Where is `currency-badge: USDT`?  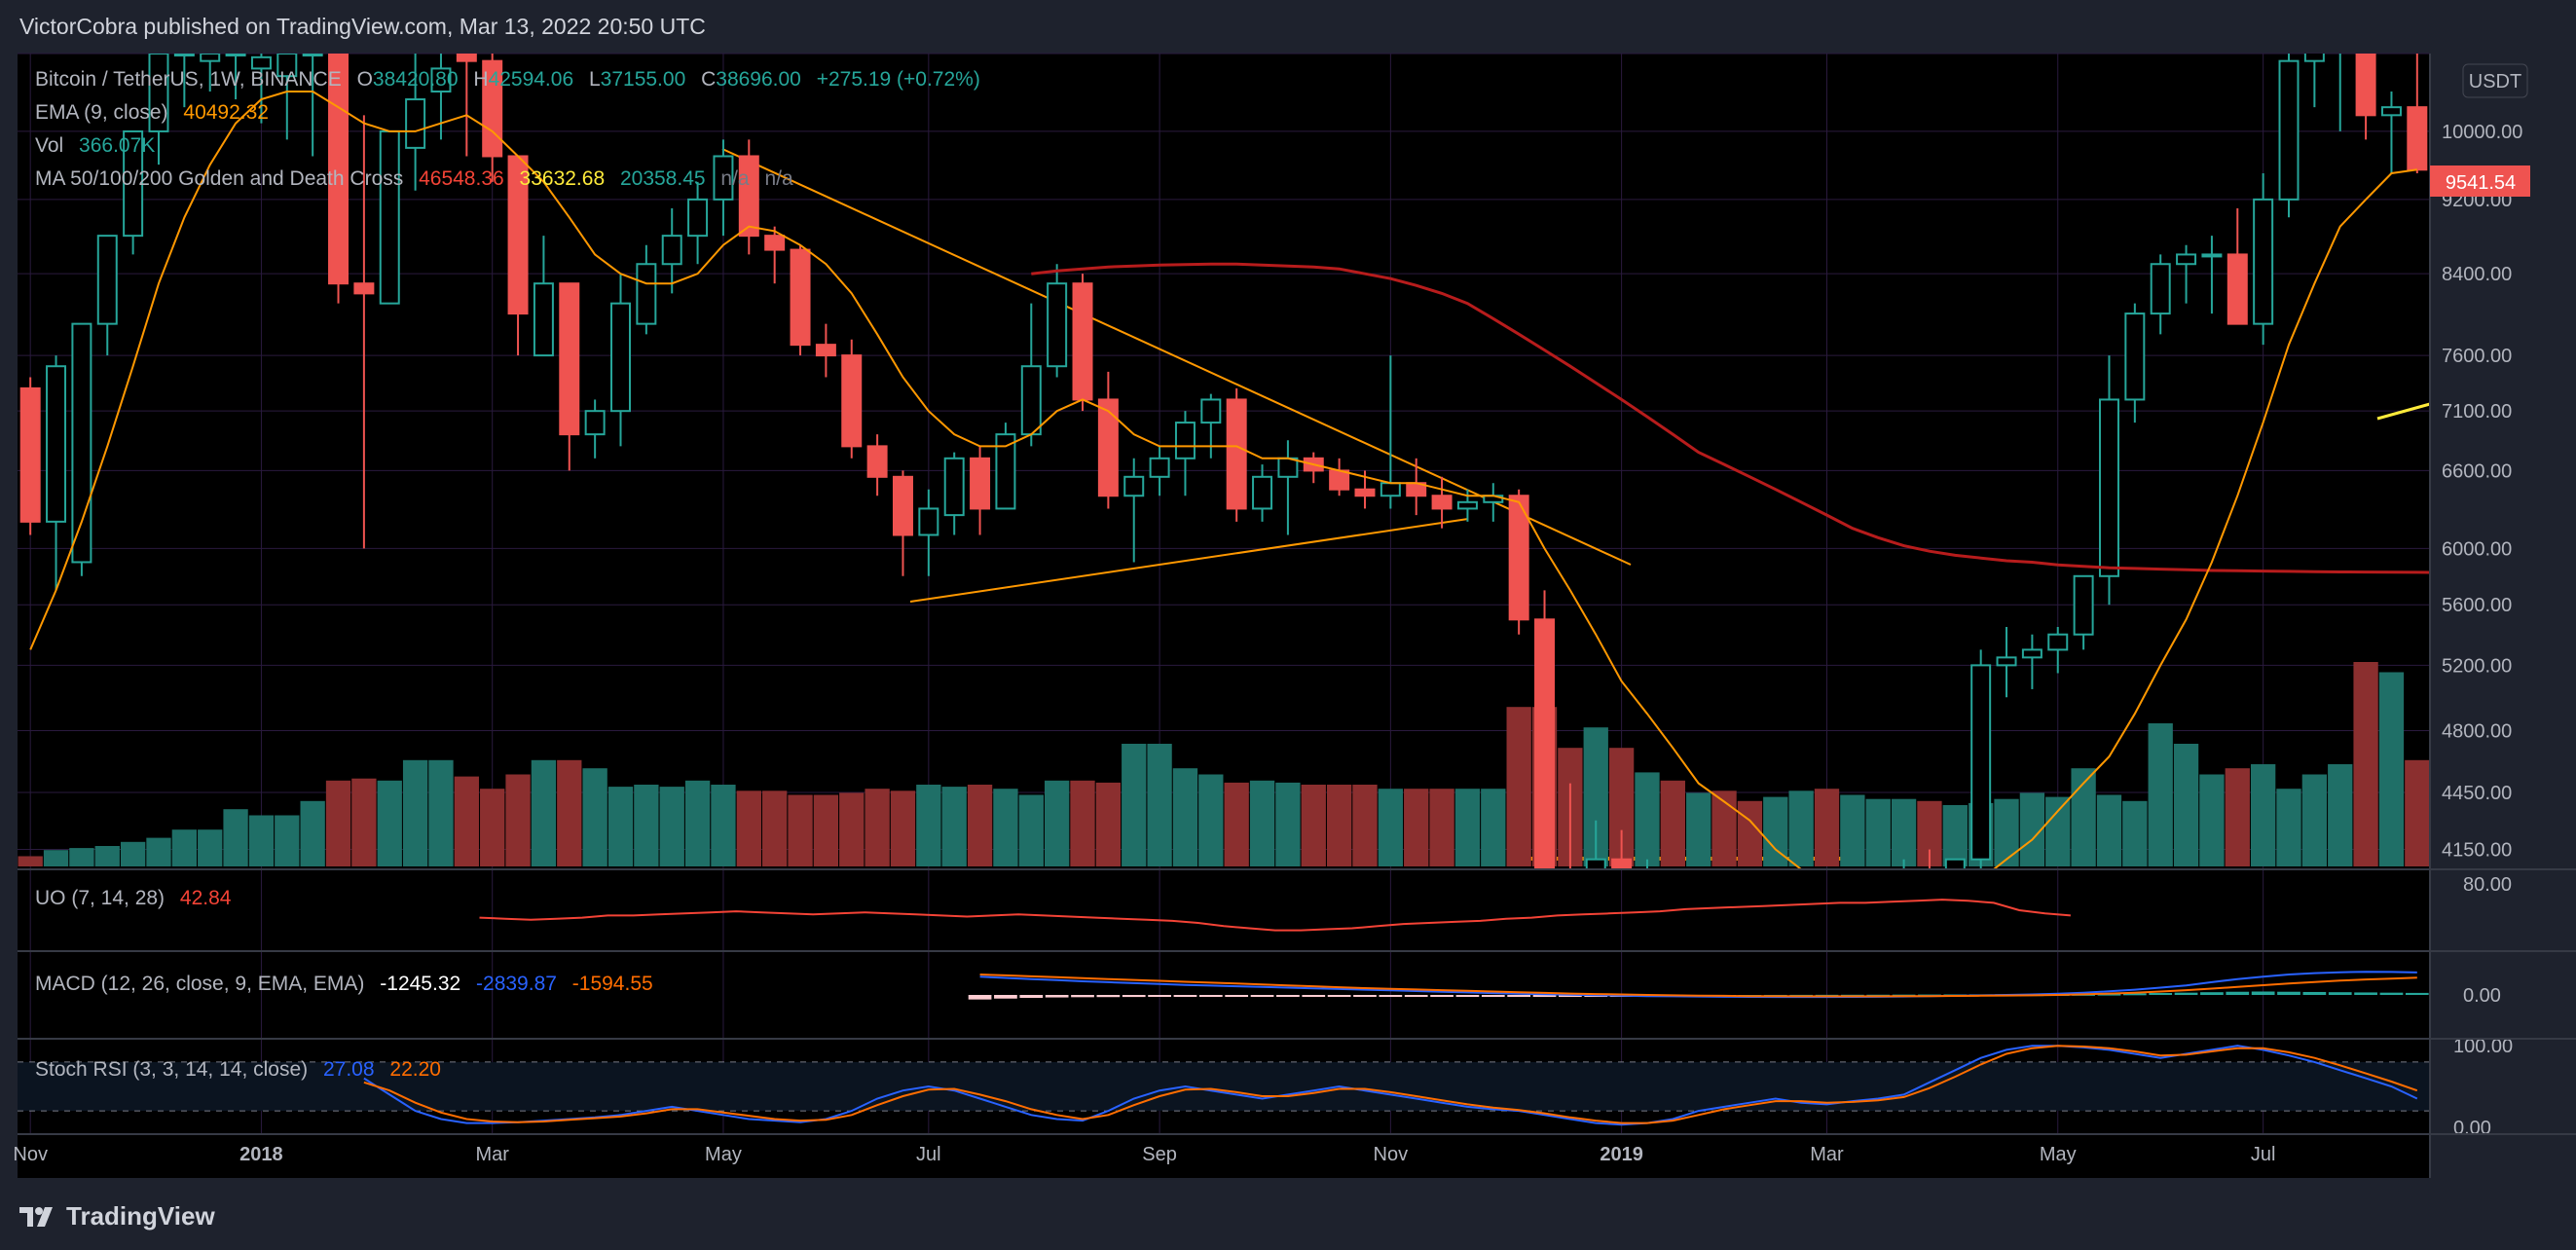 currency-badge: USDT is located at coordinates (2495, 81).